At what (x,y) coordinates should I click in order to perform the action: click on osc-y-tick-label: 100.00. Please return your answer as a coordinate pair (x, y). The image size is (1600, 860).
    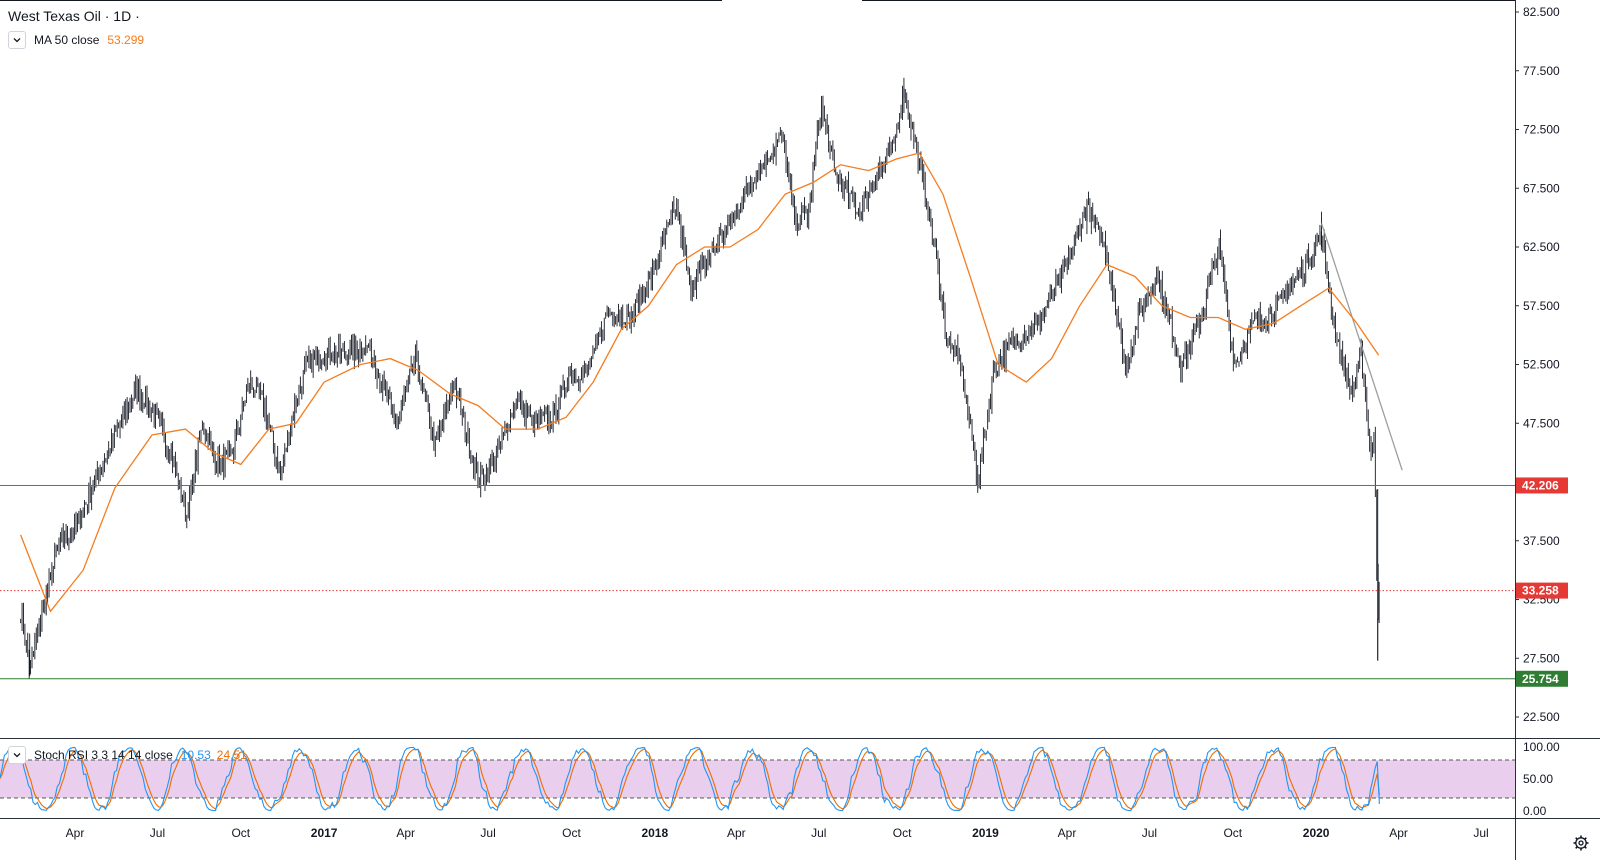
    Looking at the image, I should click on (1541, 747).